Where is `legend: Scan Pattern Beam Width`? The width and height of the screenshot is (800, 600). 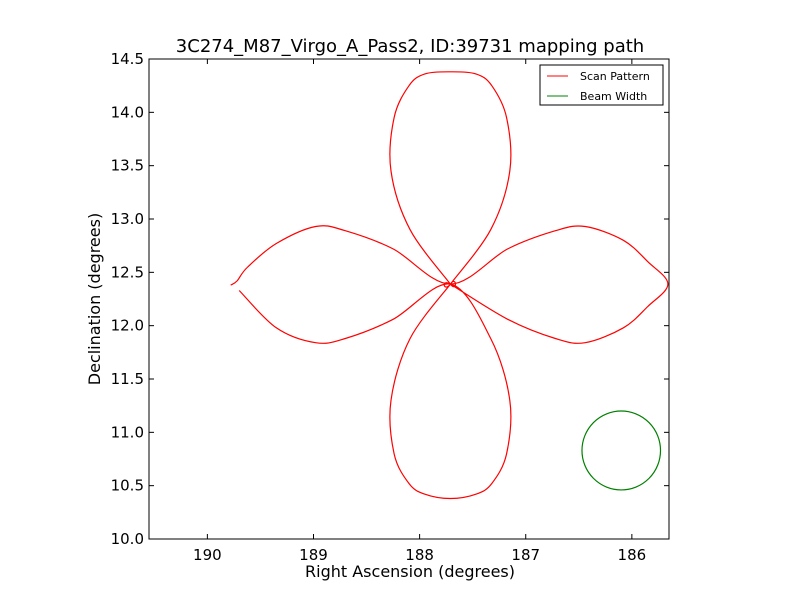 legend: Scan Pattern Beam Width is located at coordinates (601, 85).